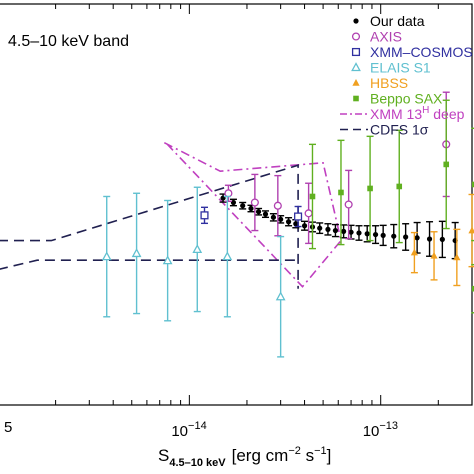 Image resolution: width=474 pixels, height=474 pixels. What do you see at coordinates (397, 21) in the screenshot?
I see `legend-label: Our data` at bounding box center [397, 21].